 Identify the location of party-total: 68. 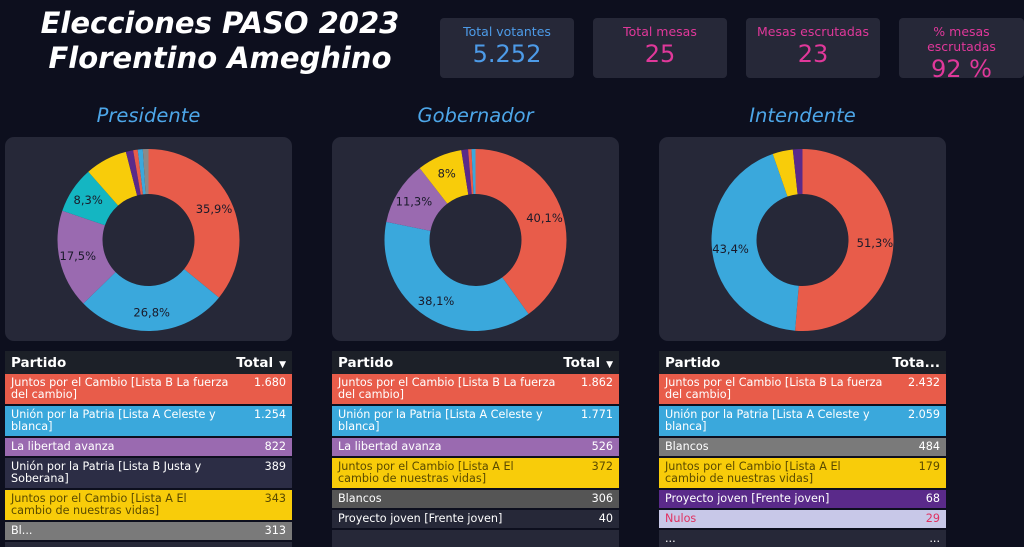
(932, 498).